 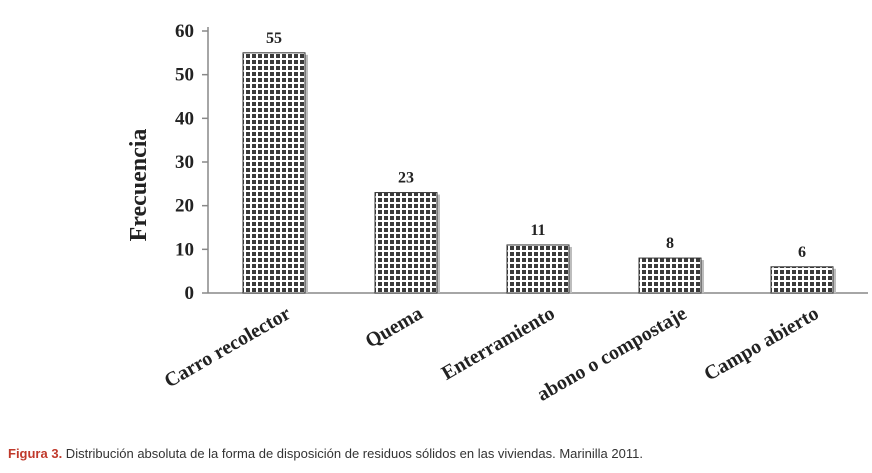 I want to click on y-tick-label: 30, so click(x=184, y=162).